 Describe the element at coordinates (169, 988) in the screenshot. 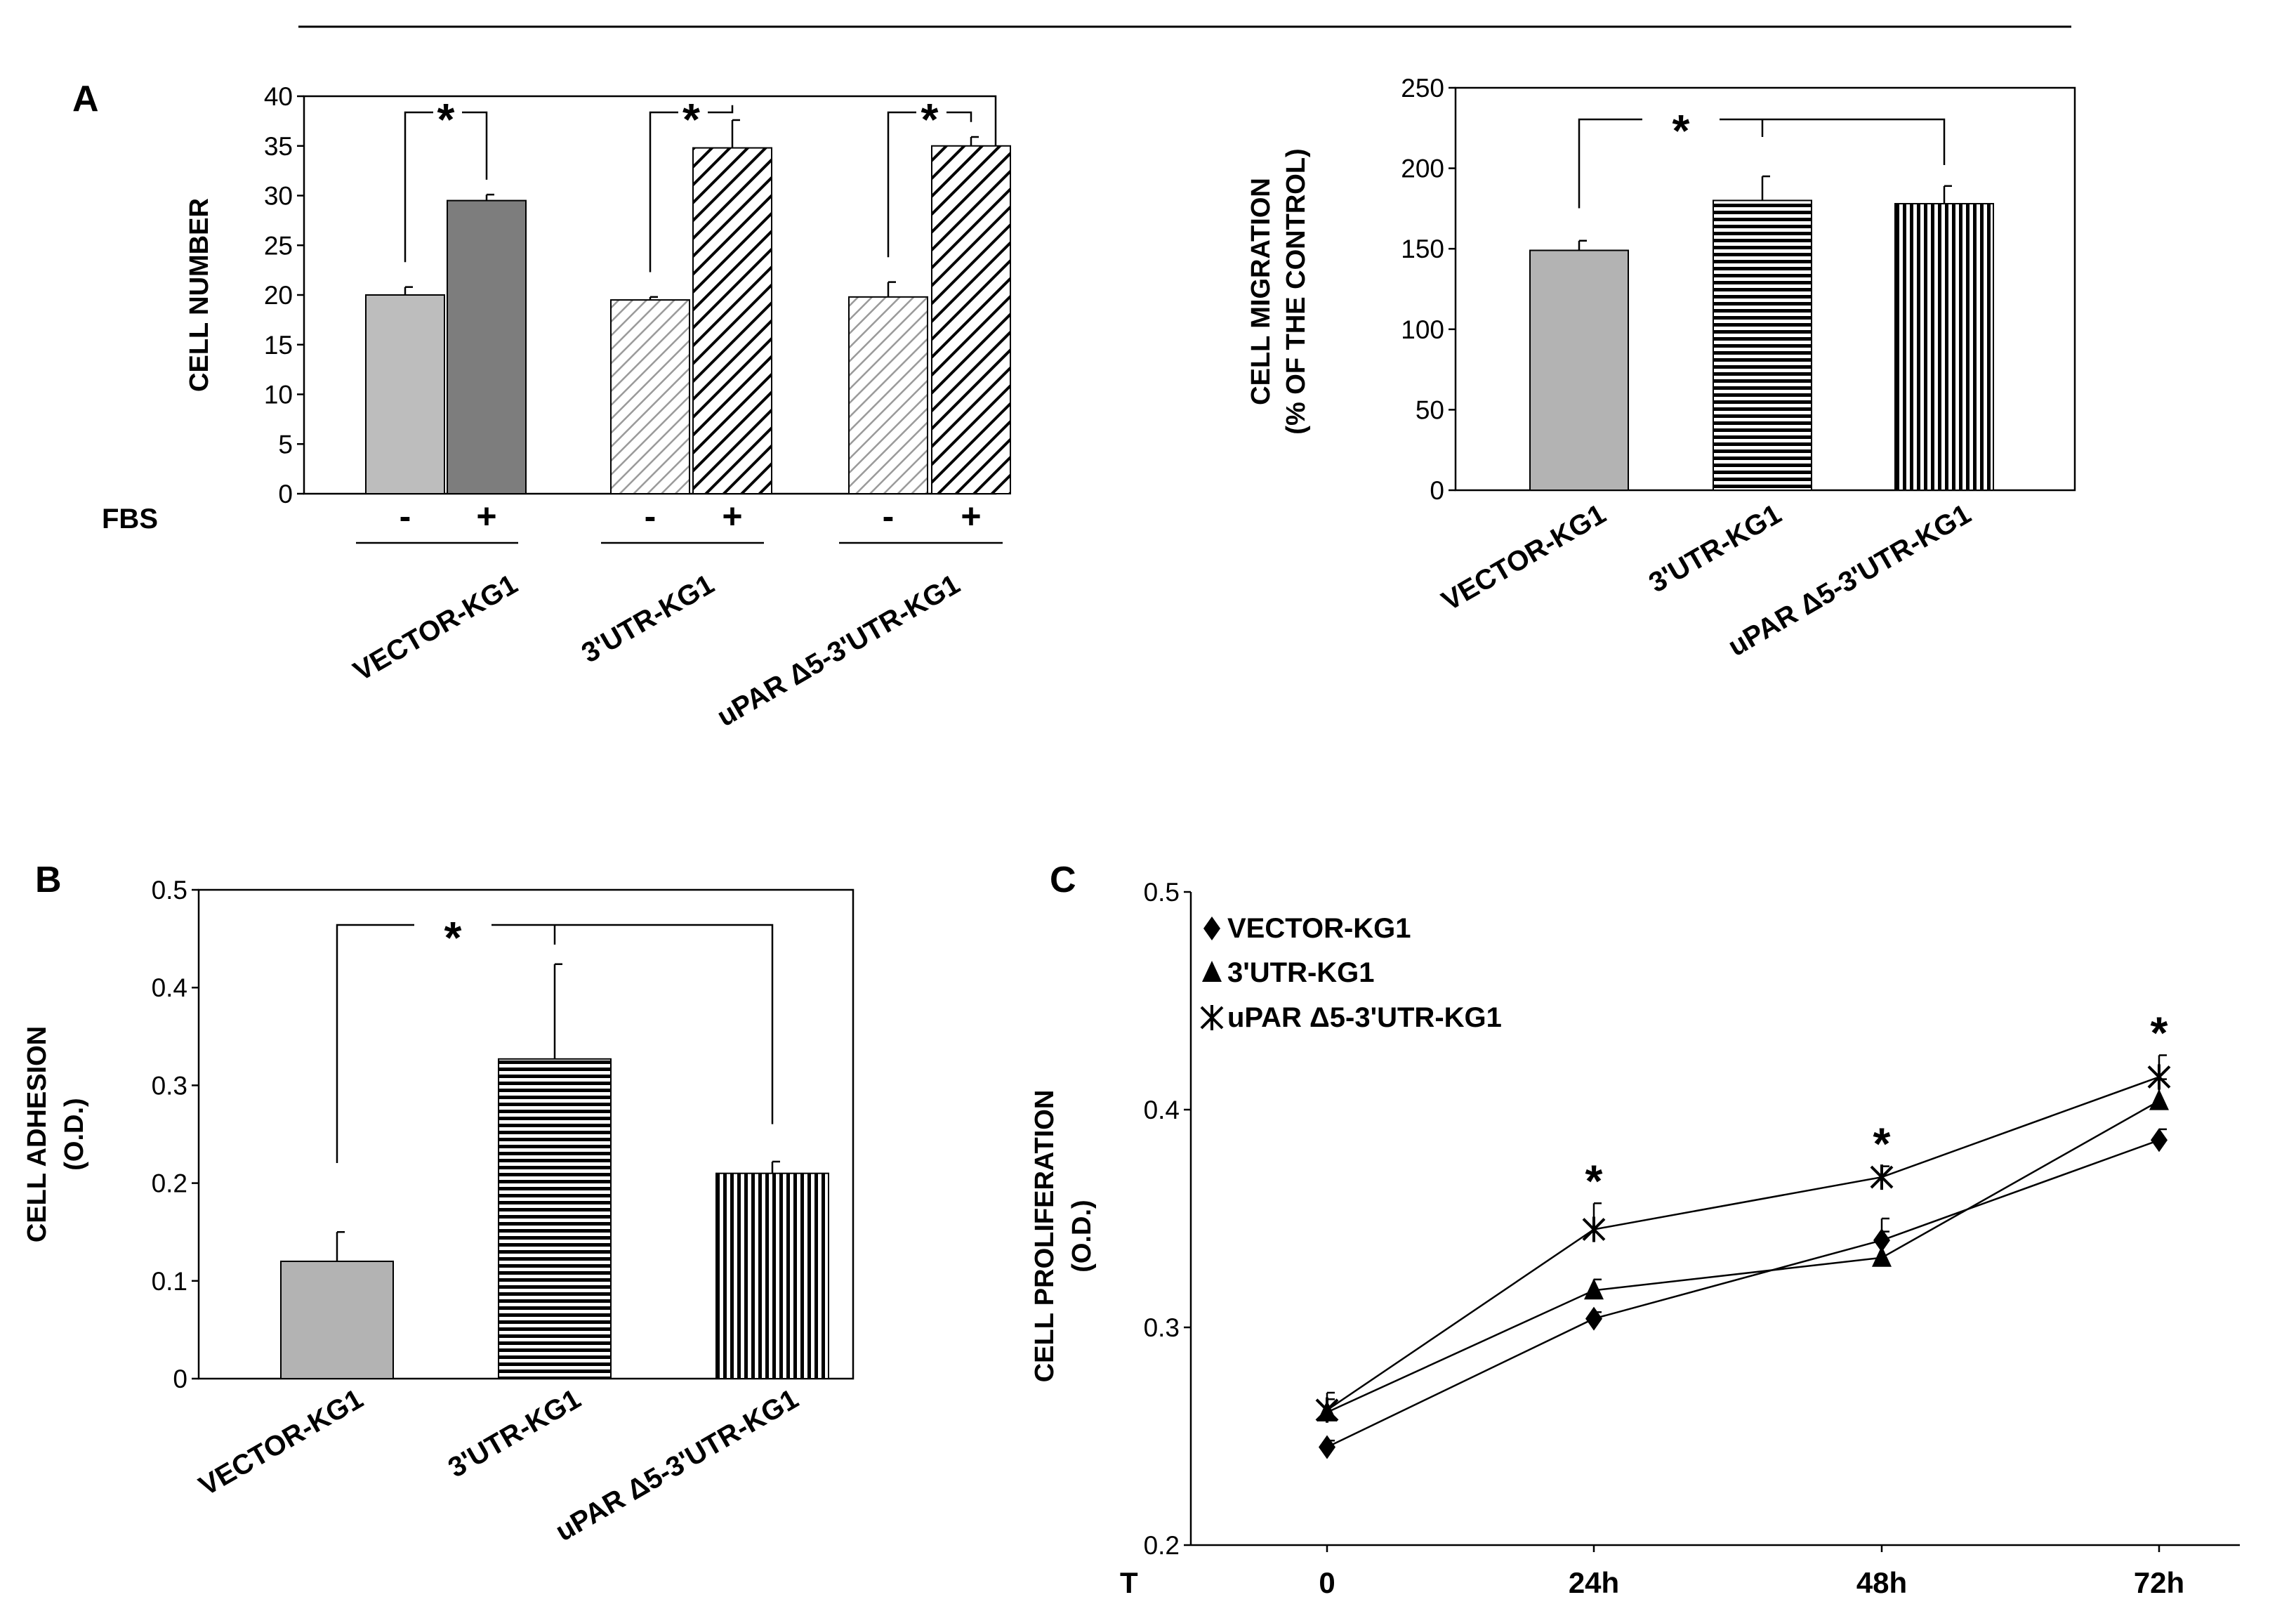

I see `b-y-tick-label: 0.4` at that location.